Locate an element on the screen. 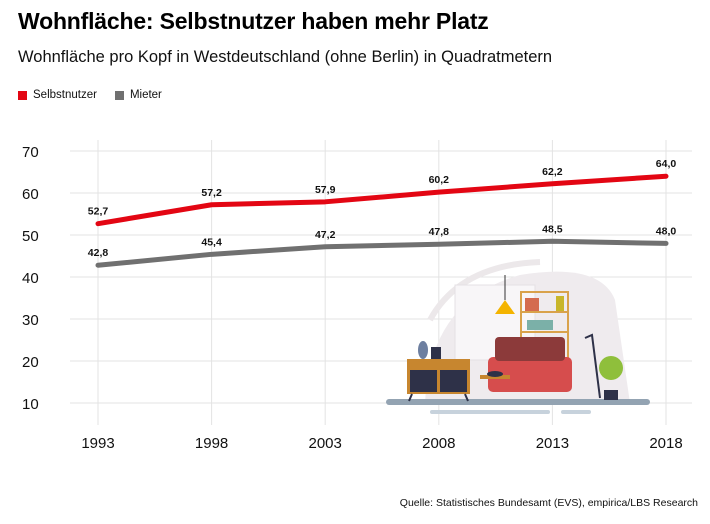  bowl-icon is located at coordinates (495, 374).